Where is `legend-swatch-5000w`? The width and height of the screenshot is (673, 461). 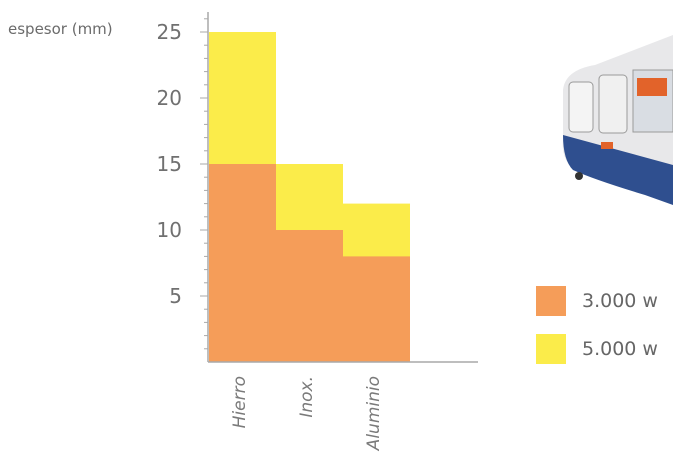 legend-swatch-5000w is located at coordinates (551, 349).